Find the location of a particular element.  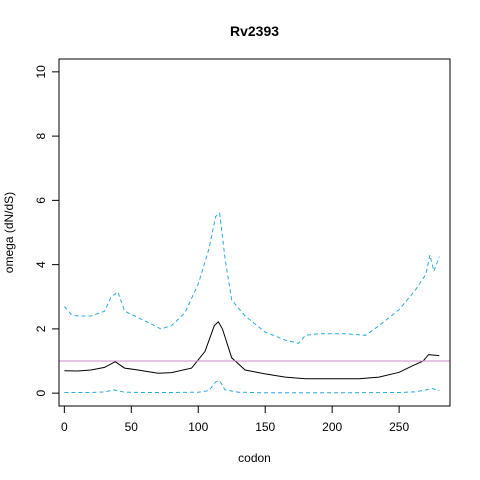

x-tick-label: 100 is located at coordinates (198, 427).